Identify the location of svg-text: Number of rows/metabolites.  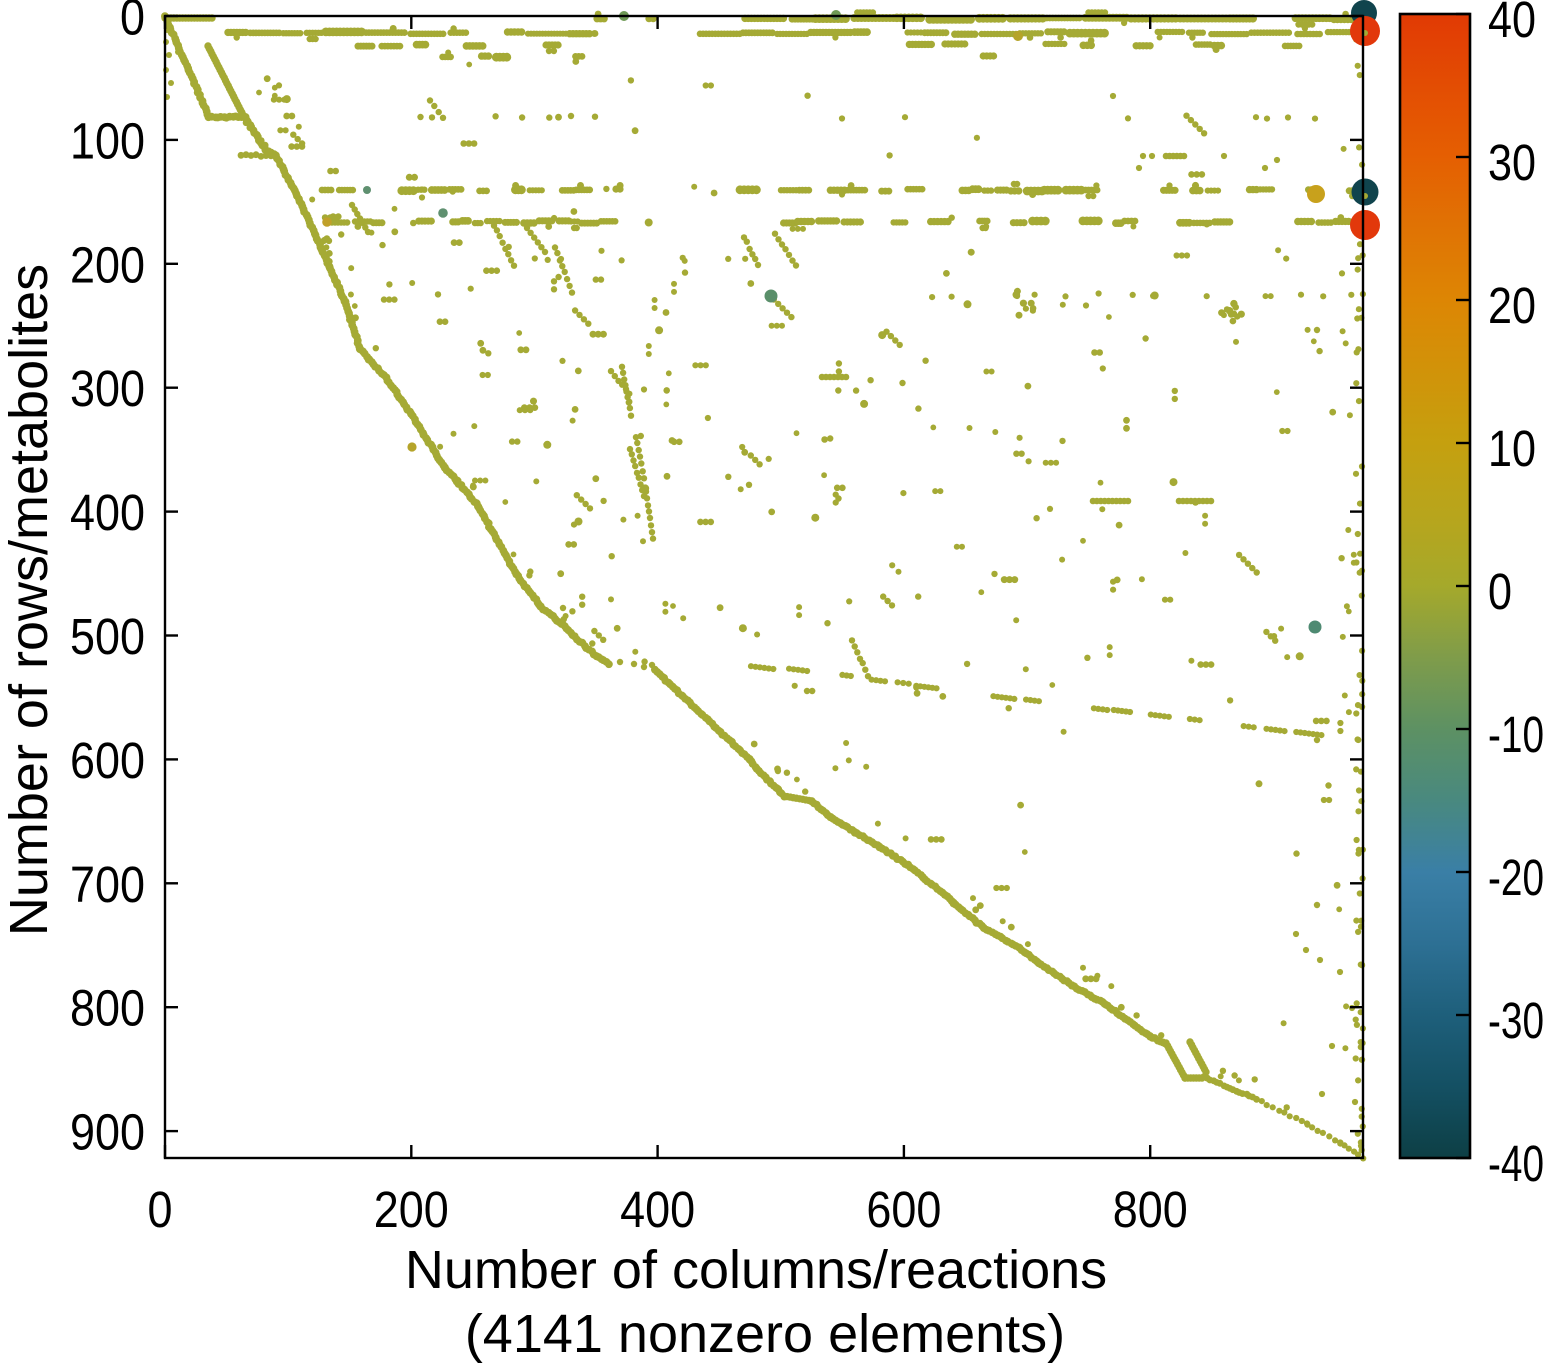
(29, 600).